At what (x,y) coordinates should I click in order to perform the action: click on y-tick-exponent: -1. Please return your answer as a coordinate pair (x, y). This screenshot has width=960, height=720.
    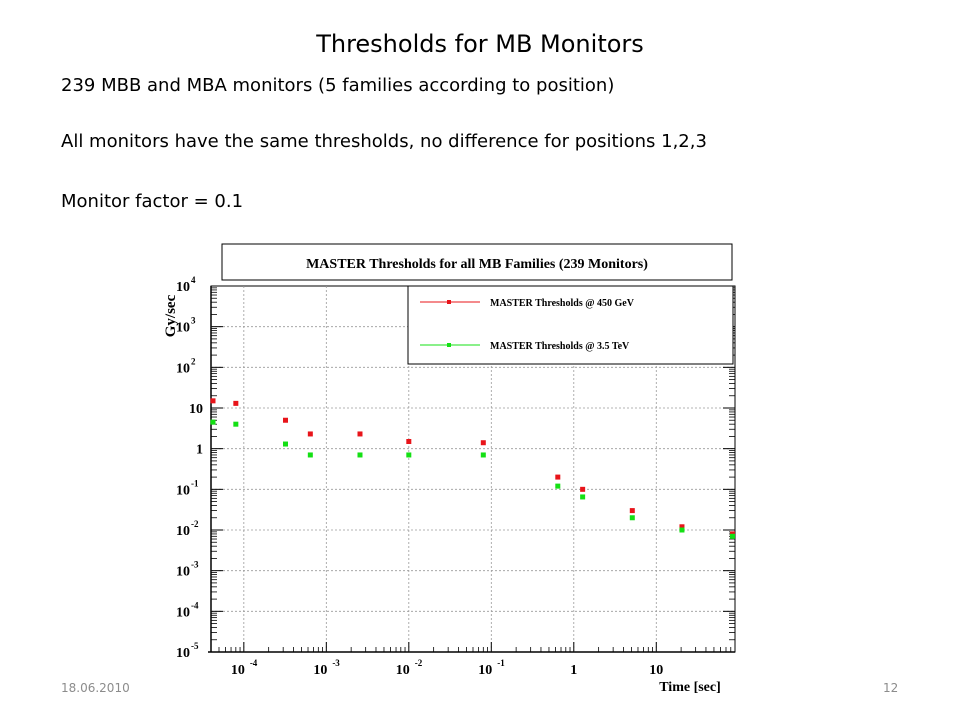
    Looking at the image, I should click on (195, 483).